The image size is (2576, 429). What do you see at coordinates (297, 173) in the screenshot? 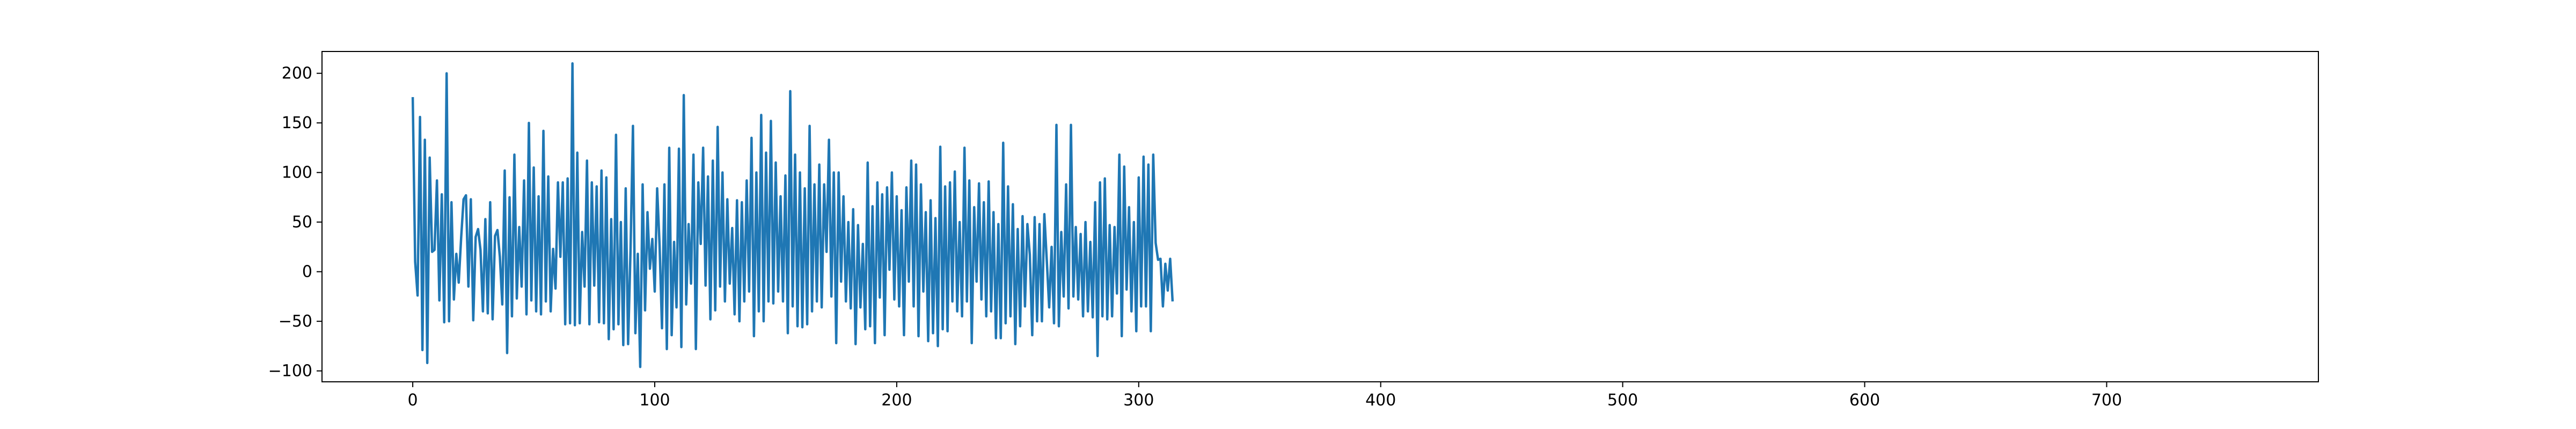
I see `y-tick-label: 100` at bounding box center [297, 173].